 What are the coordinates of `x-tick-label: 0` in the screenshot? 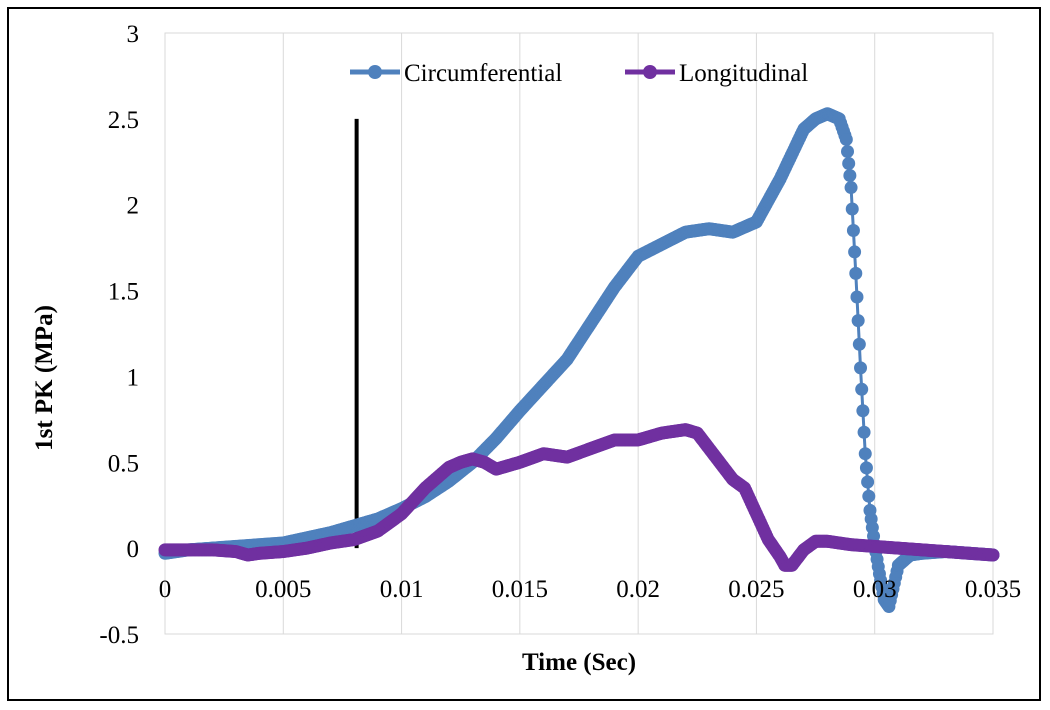 It's located at (165, 589).